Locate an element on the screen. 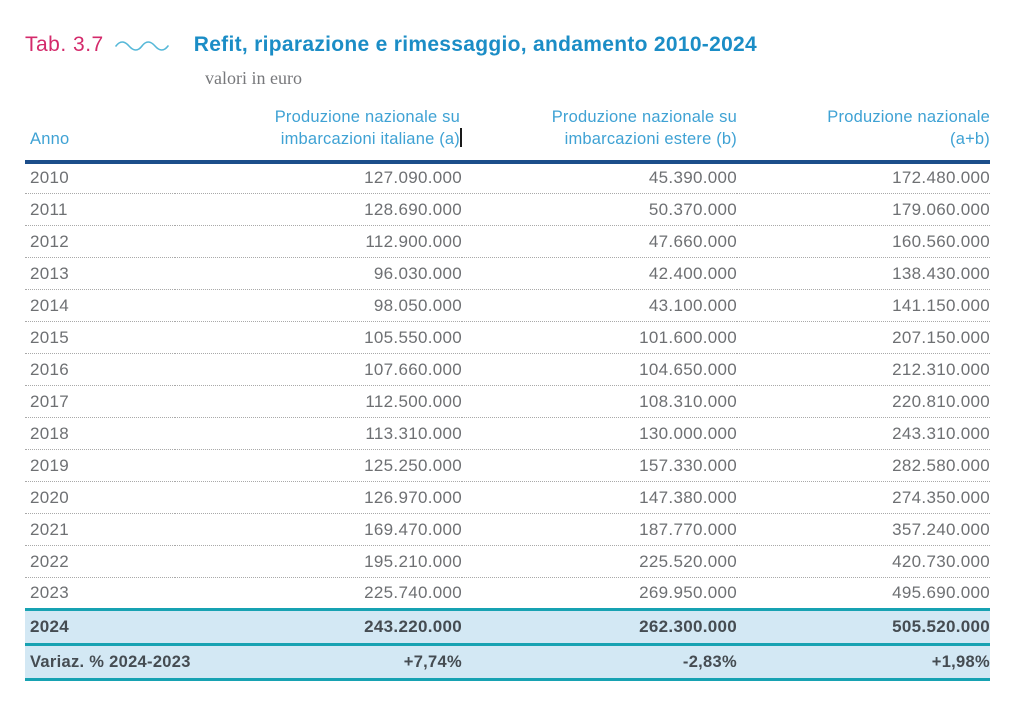 This screenshot has width=1020, height=723. value-cell-ab: 505.520.000 is located at coordinates (863, 627).